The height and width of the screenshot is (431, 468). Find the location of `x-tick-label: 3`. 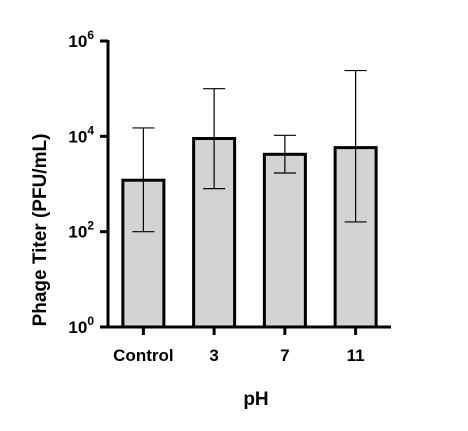

x-tick-label: 3 is located at coordinates (213, 355).